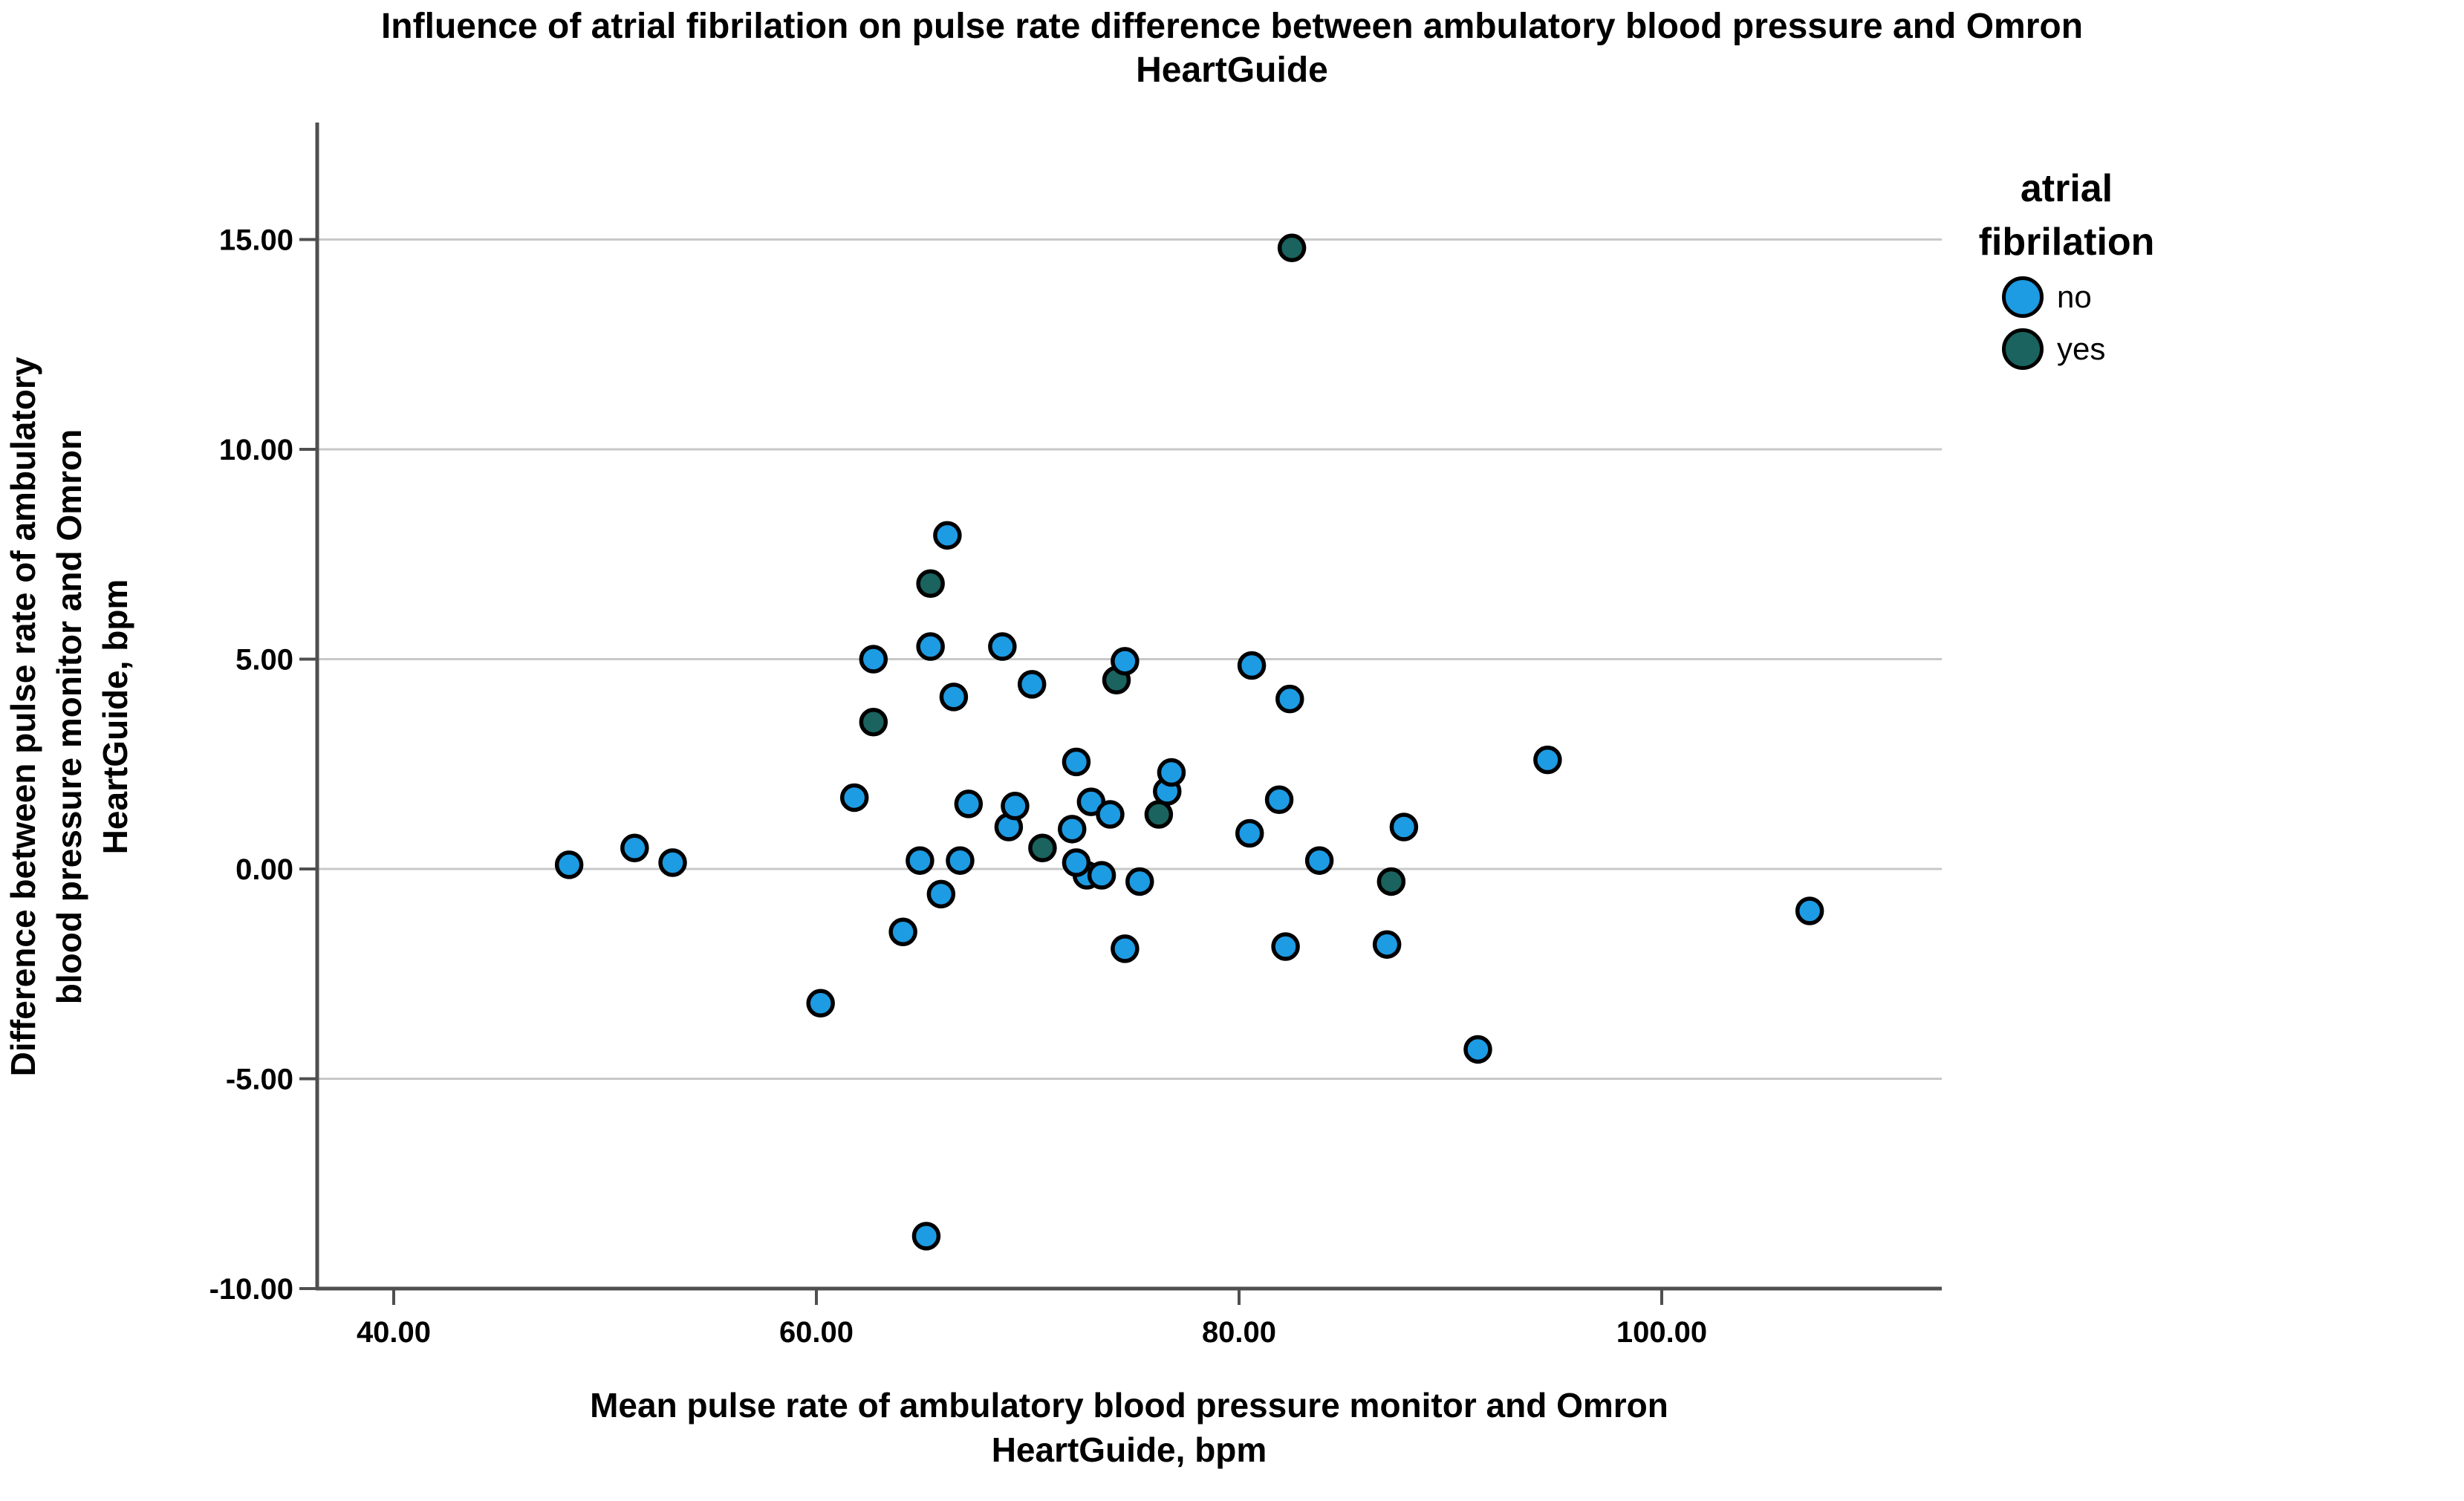 This screenshot has width=2464, height=1501. I want to click on legend-marker-yes-icon, so click(2023, 349).